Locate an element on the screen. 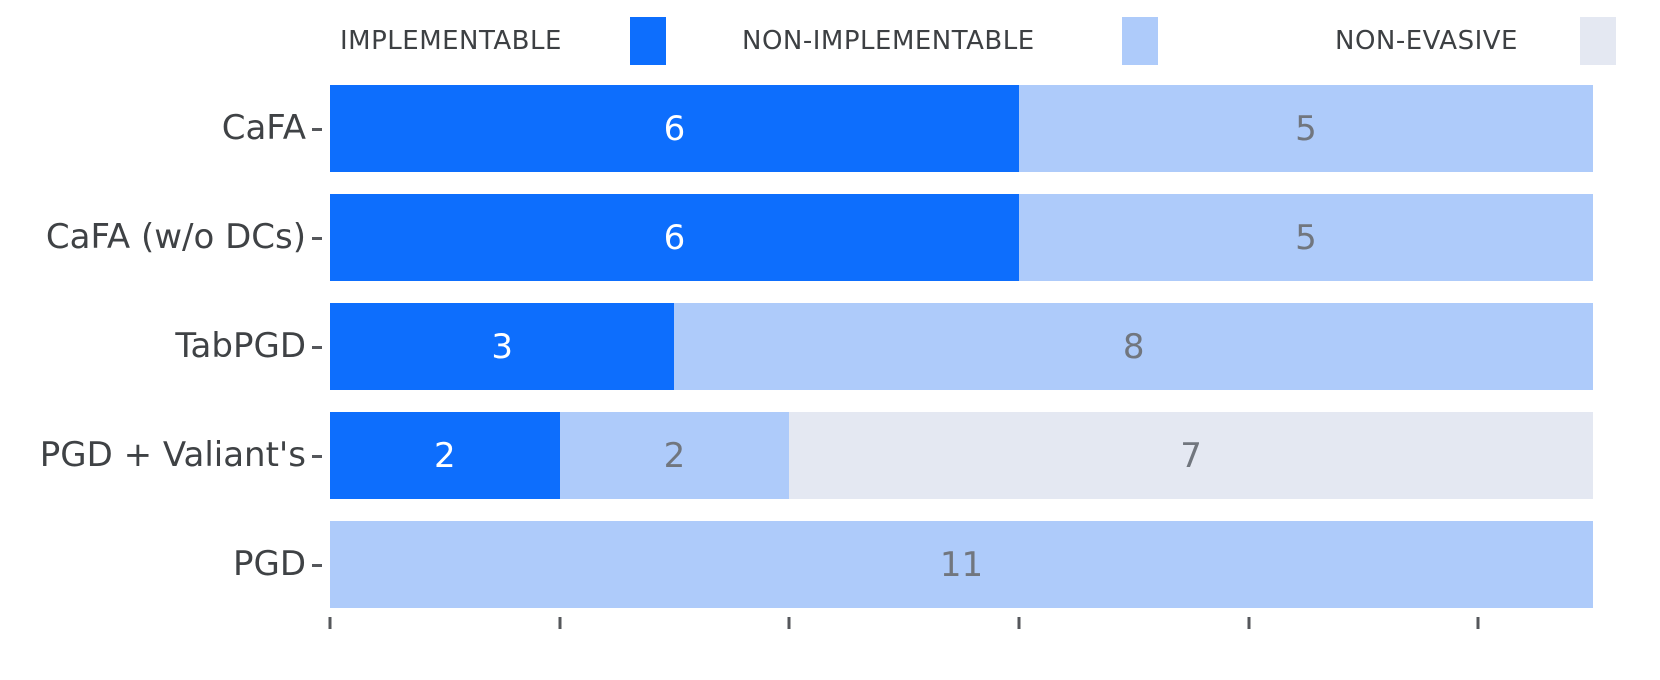 This screenshot has width=1660, height=680. legend-item-non-evasive: NON-EVASIVE is located at coordinates (1475, 41).